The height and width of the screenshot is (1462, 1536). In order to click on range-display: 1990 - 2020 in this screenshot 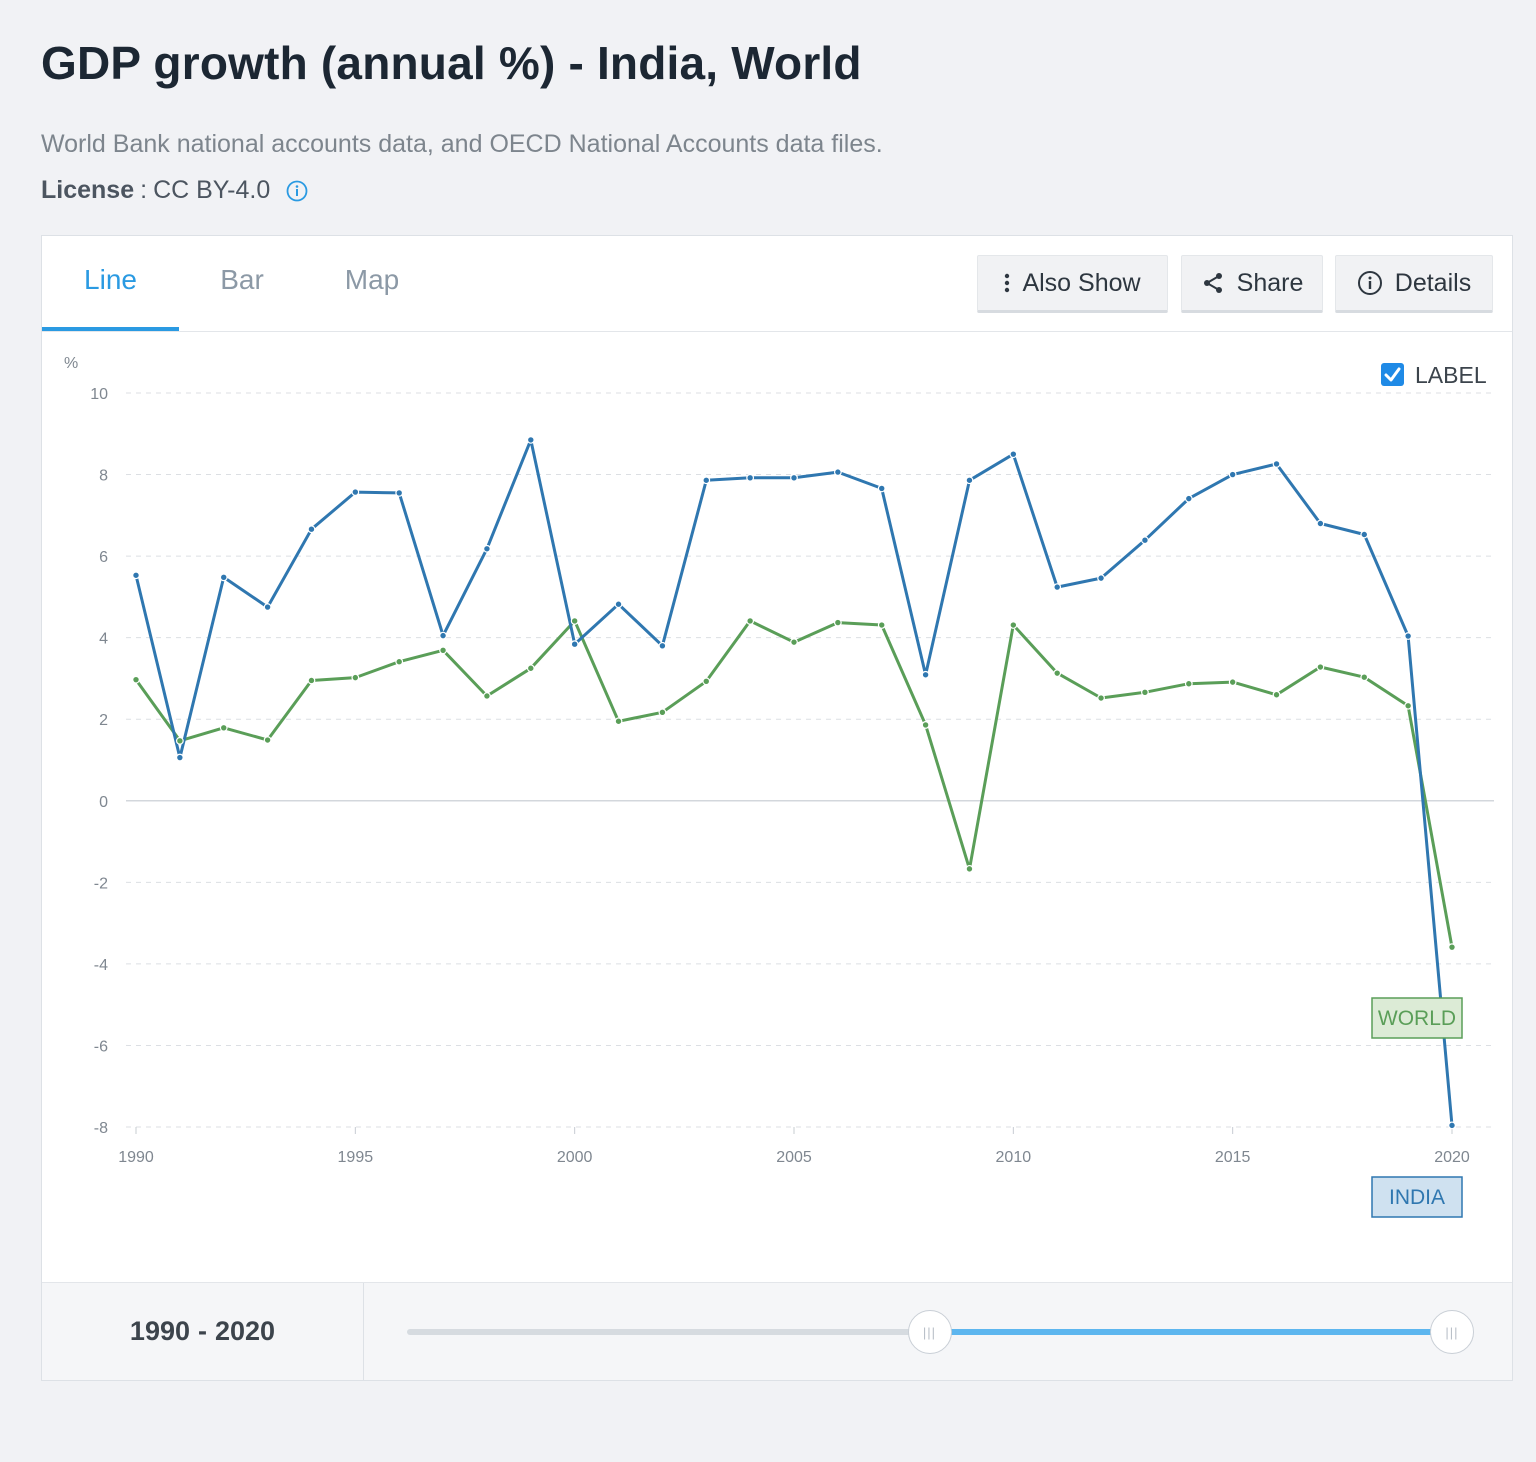, I will do `click(203, 1331)`.